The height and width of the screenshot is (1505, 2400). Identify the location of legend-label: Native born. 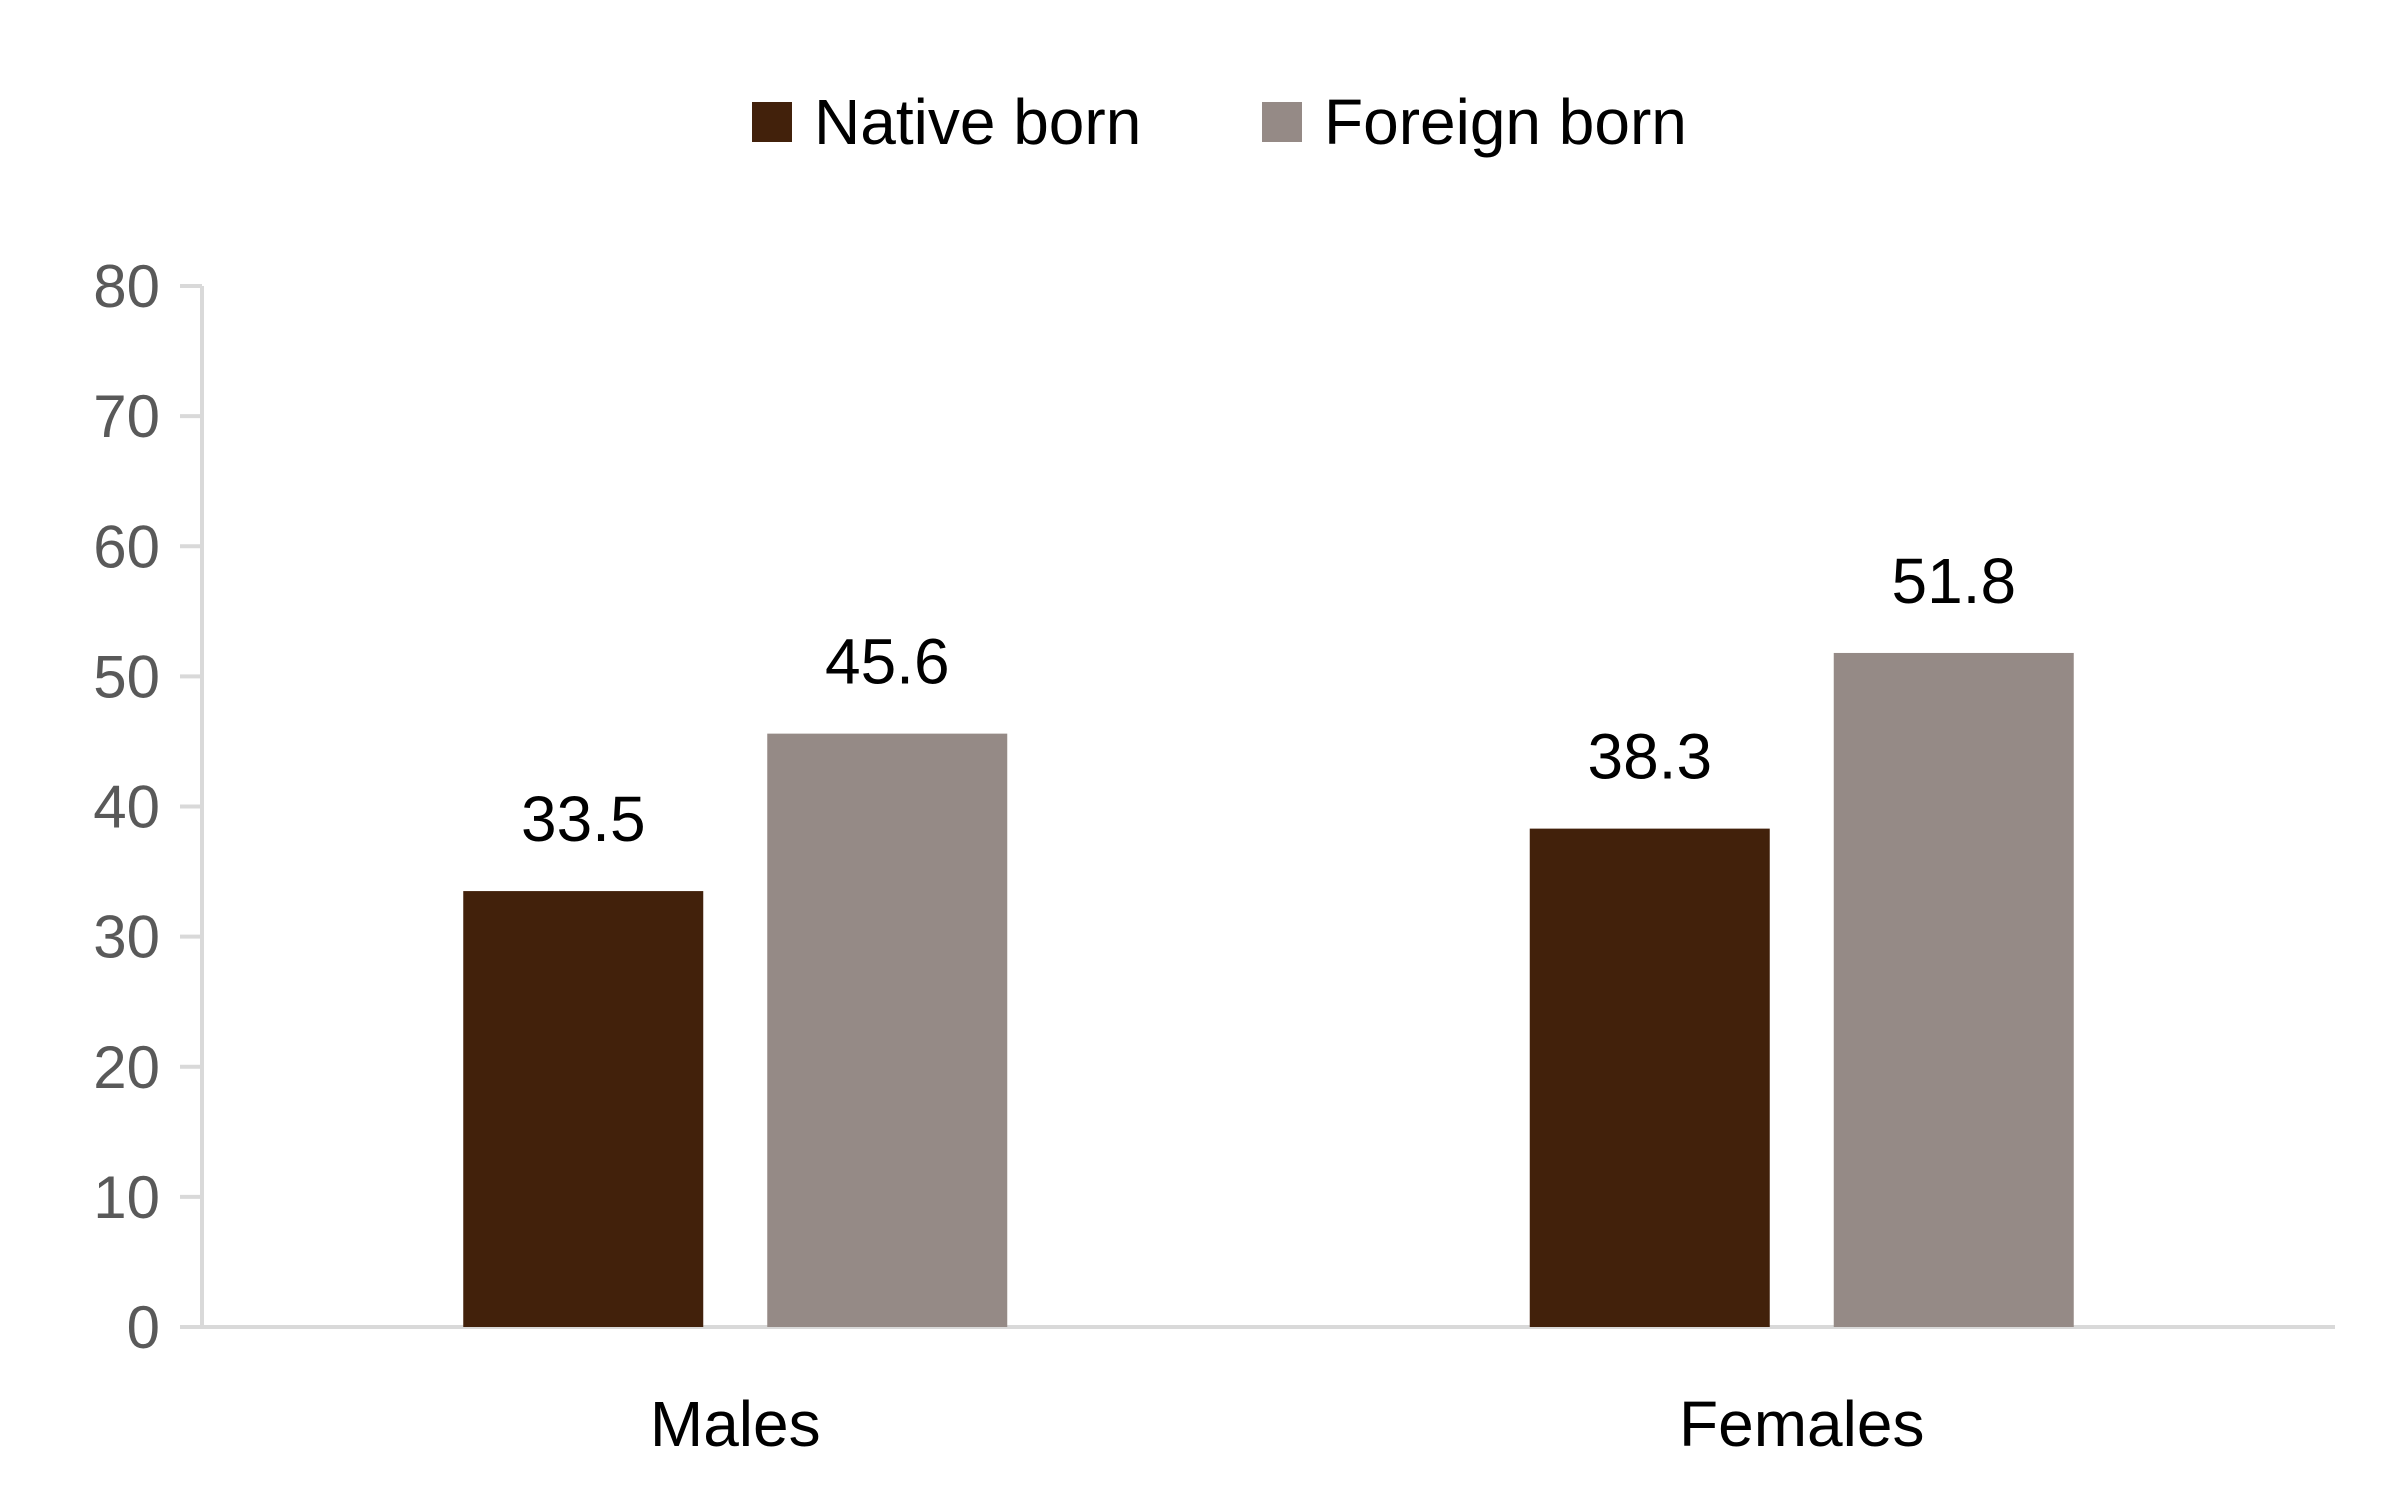
(977, 122).